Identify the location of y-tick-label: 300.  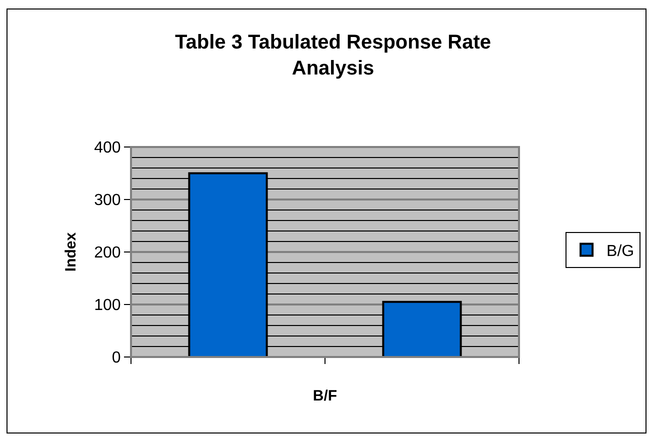
(107, 201).